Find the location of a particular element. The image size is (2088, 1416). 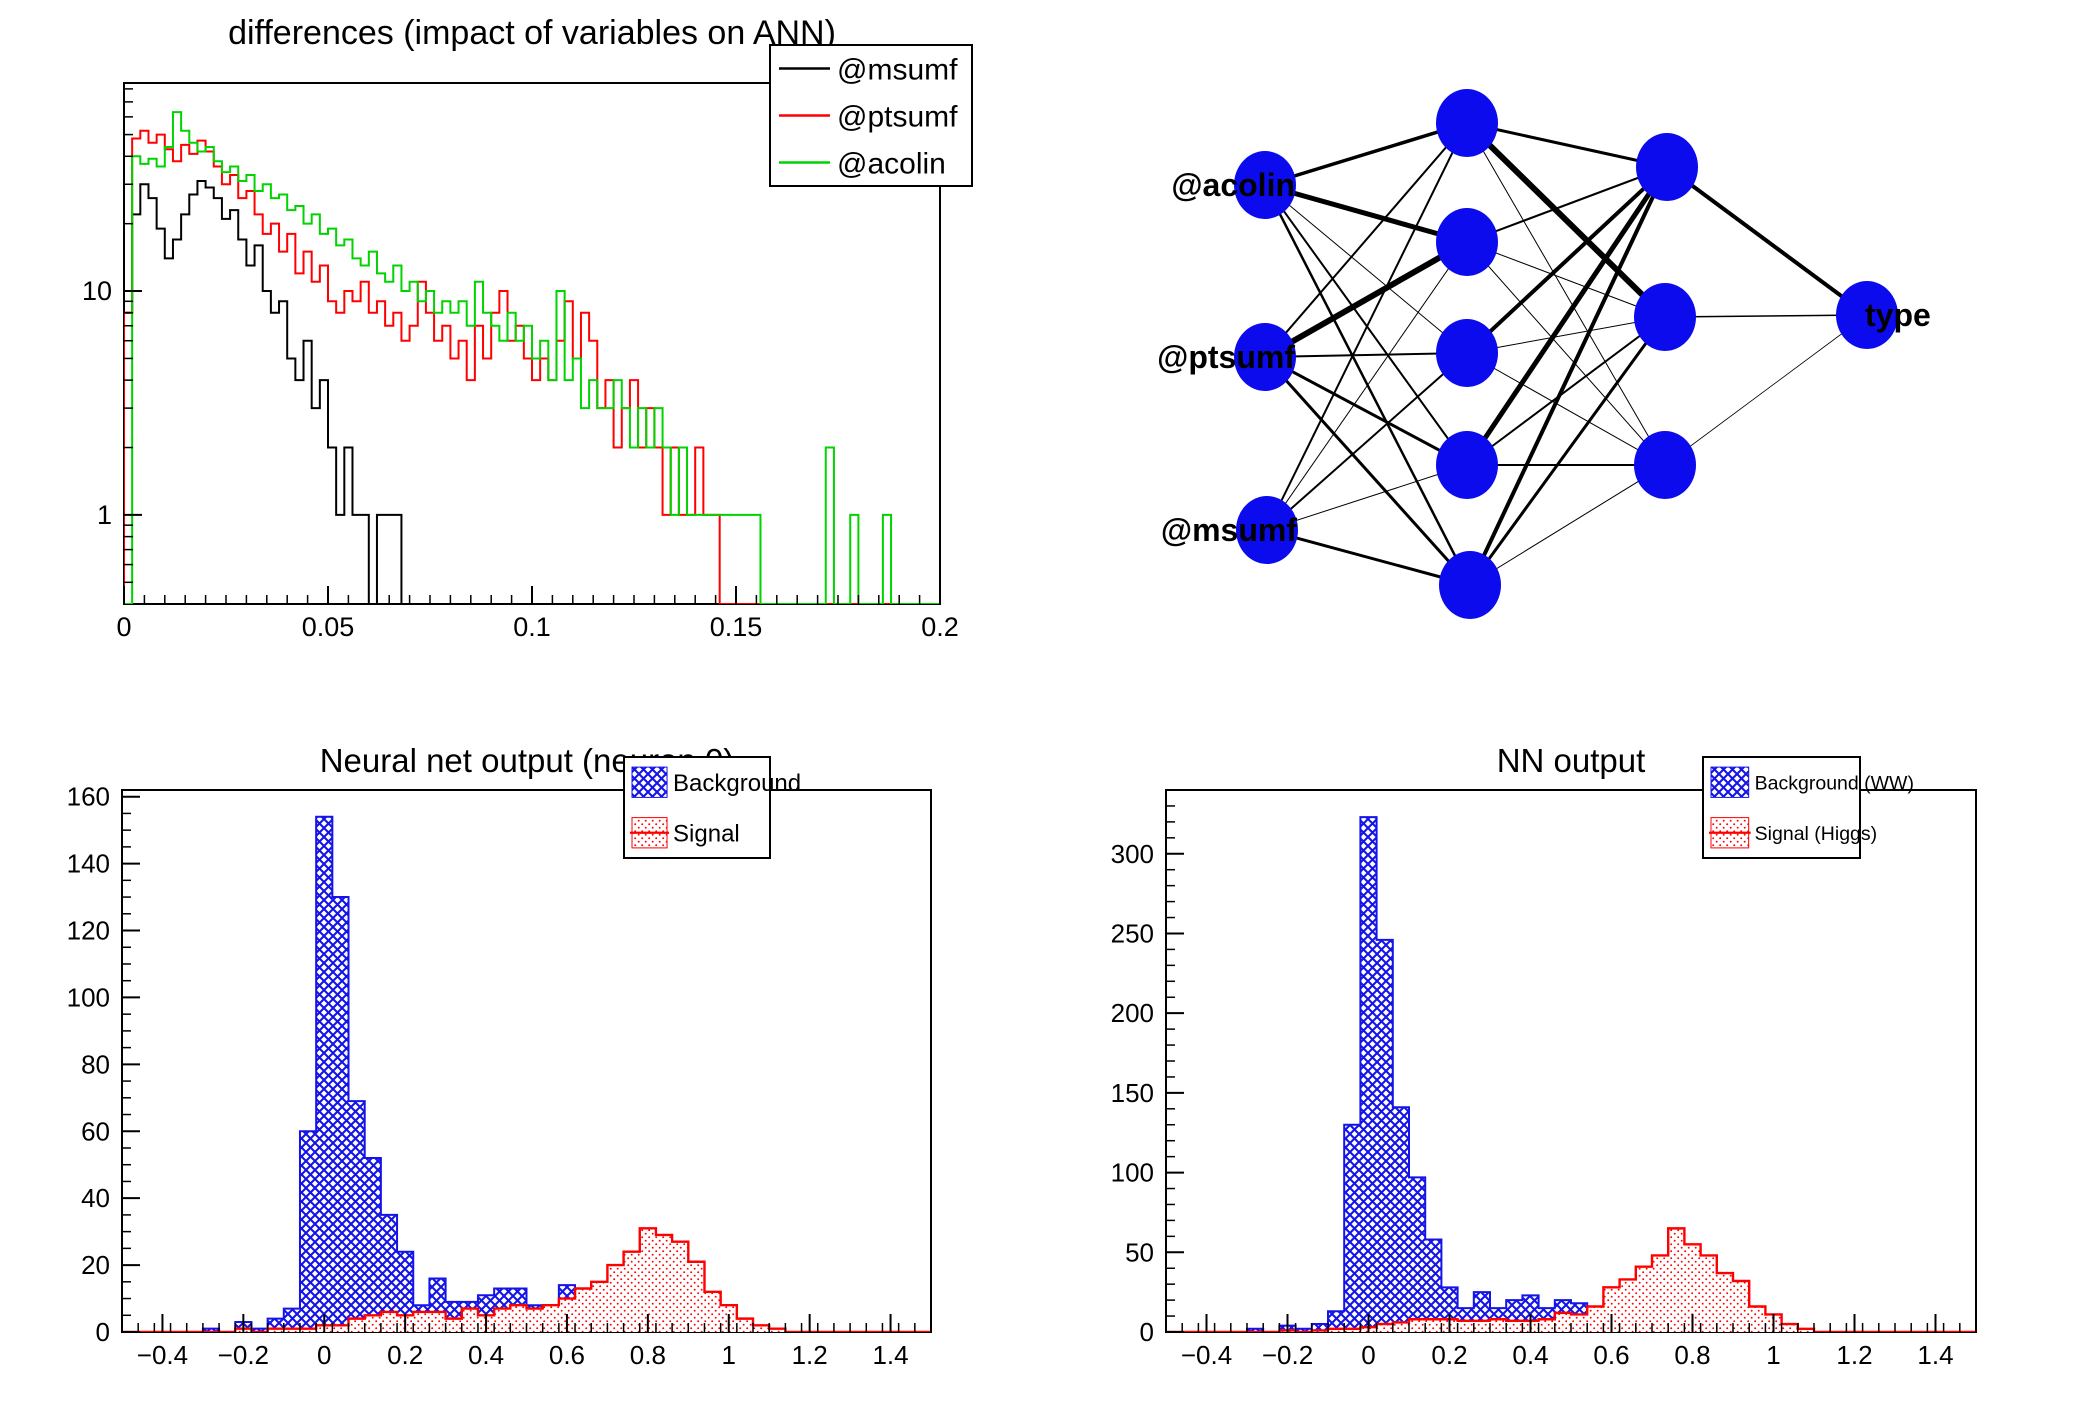

y-tick-label: 60 is located at coordinates (95, 1131).